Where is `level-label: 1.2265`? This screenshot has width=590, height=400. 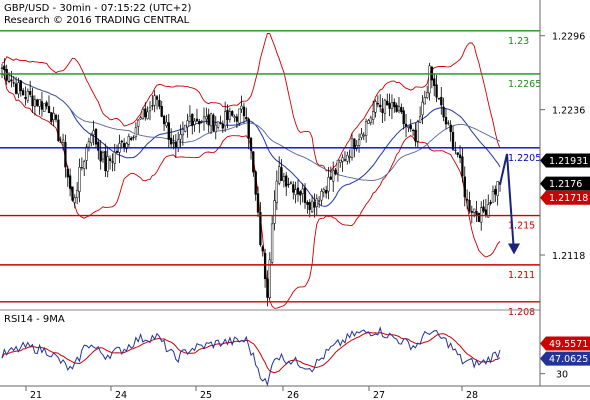
level-label: 1.2265 is located at coordinates (524, 84).